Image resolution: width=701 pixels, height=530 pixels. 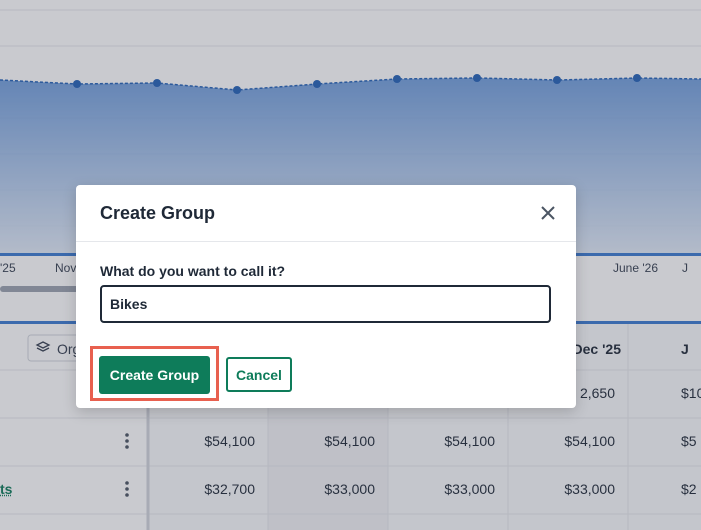 I want to click on table-cell: $5, so click(x=689, y=441).